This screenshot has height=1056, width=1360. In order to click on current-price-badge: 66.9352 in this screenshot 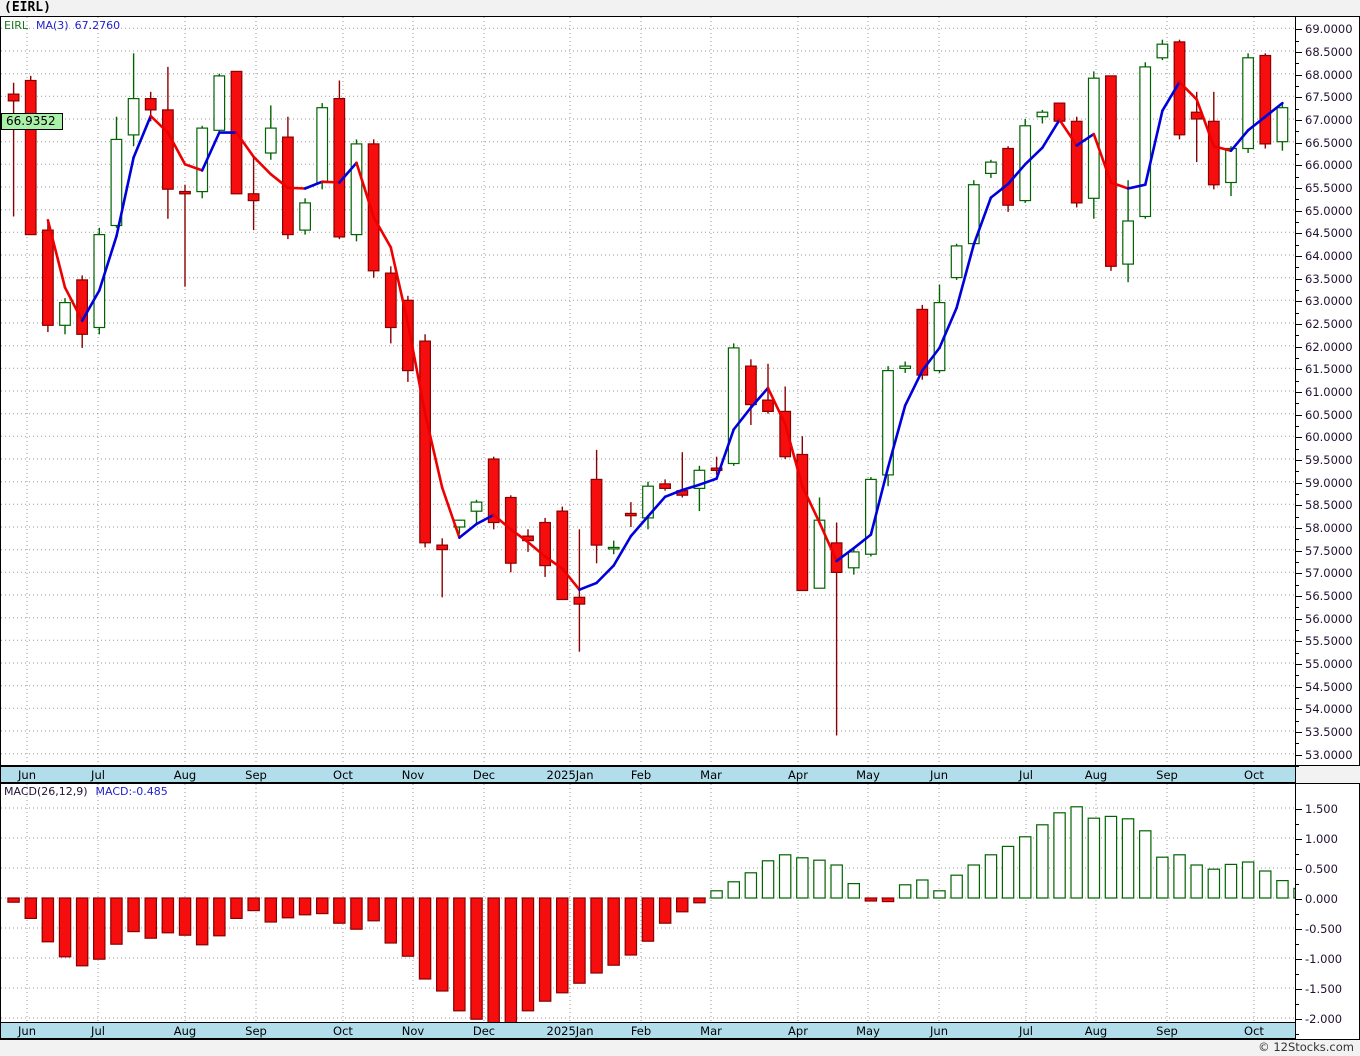, I will do `click(32, 121)`.